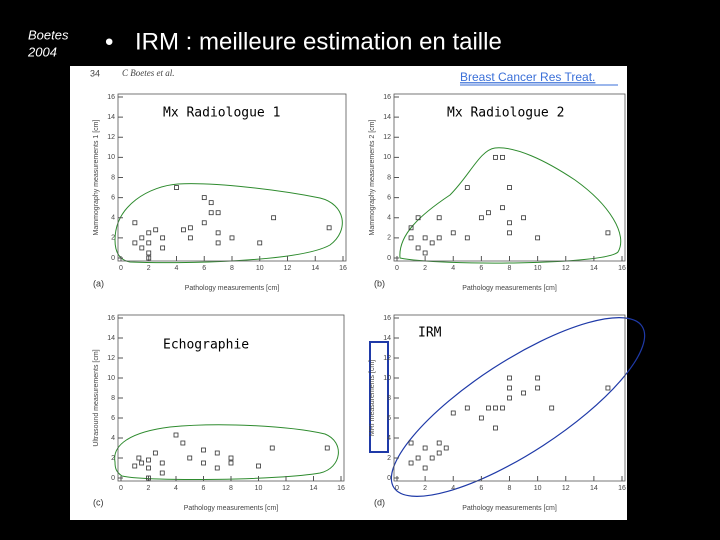  What do you see at coordinates (318, 41) in the screenshot?
I see `bullet-text: IRM : meilleure estimation en taille` at bounding box center [318, 41].